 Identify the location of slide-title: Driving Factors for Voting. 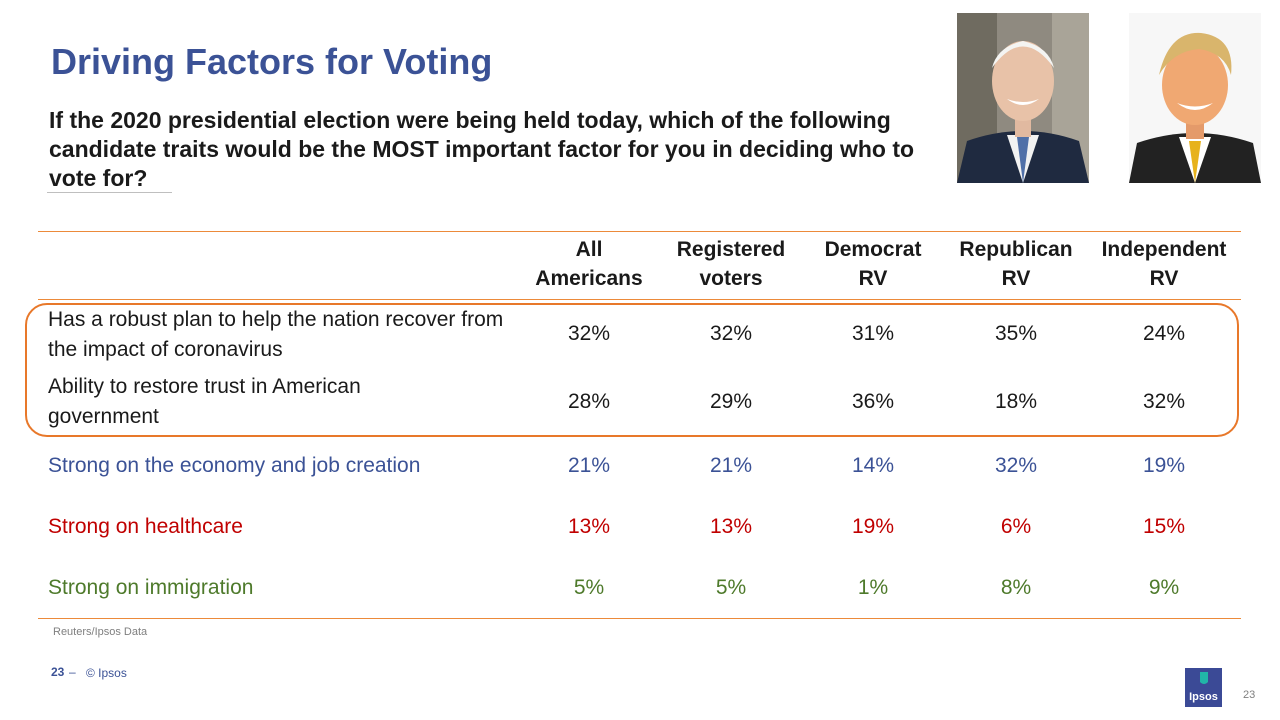
(272, 61).